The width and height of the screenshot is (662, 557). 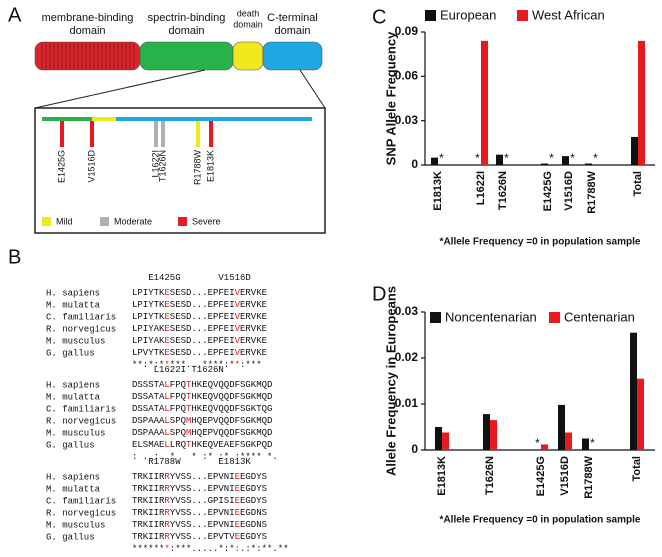 What do you see at coordinates (202, 385) in the screenshot?
I see `sequence: DSSSTALFPQTHKEQVQQDFSGKMQD` at bounding box center [202, 385].